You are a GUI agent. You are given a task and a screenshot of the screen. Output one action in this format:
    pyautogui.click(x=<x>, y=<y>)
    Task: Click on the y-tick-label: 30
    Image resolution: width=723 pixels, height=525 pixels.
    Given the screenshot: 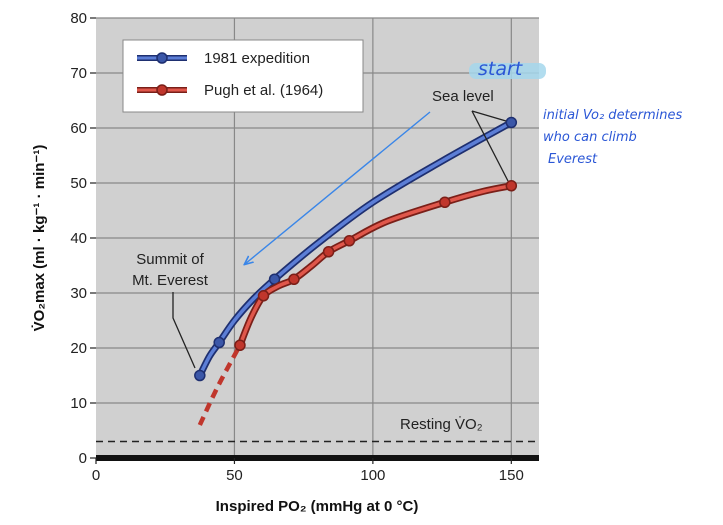 What is the action you would take?
    pyautogui.click(x=78, y=293)
    